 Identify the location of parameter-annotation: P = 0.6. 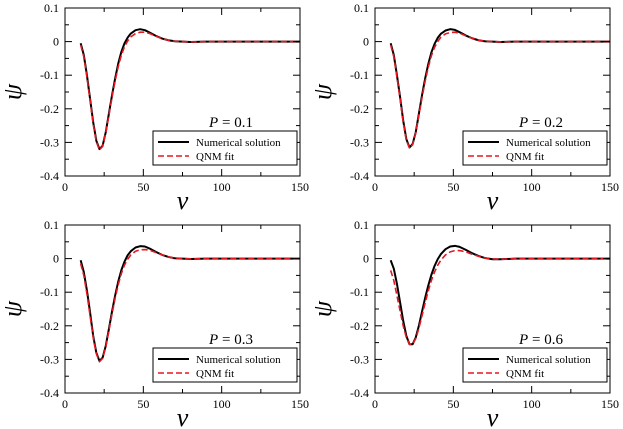
(540, 340).